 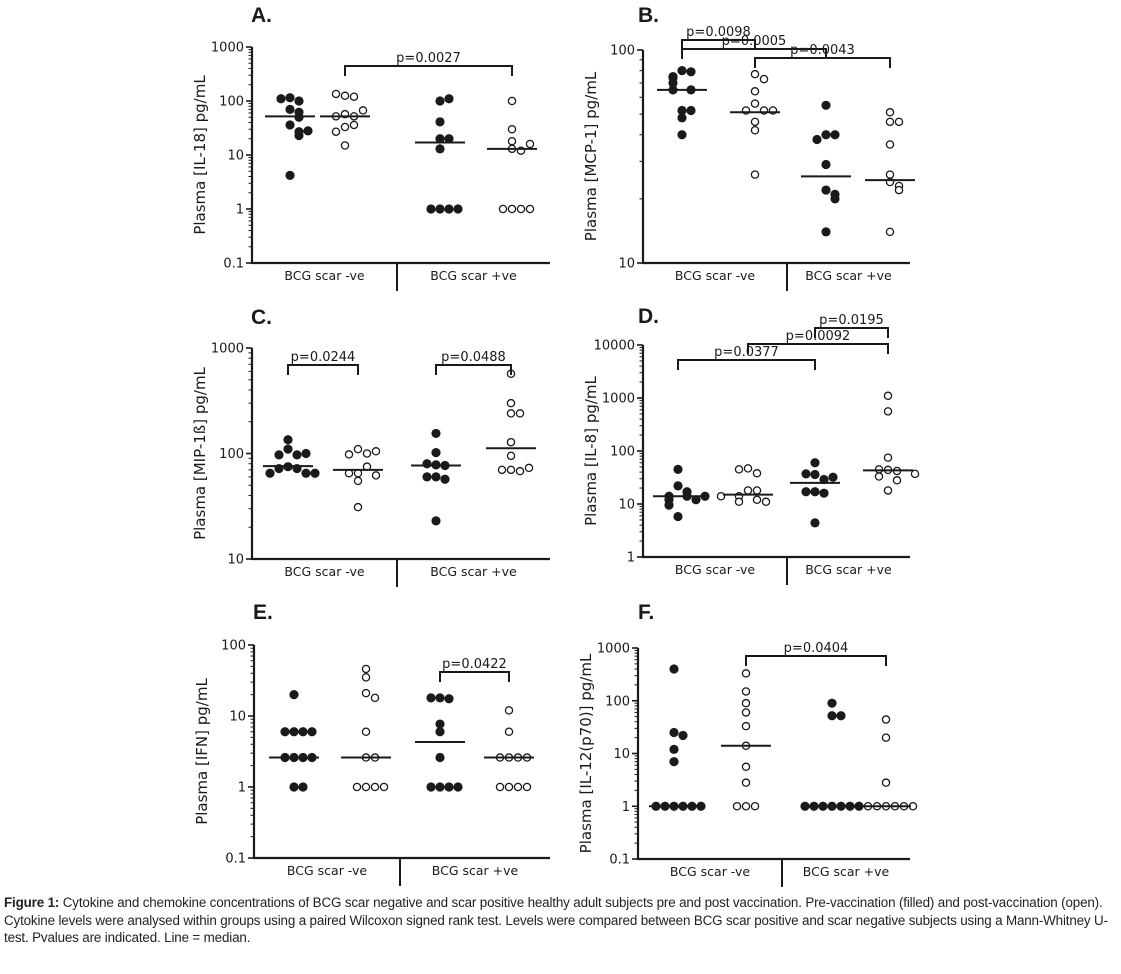 I want to click on p-value-label: p=0.0092, so click(x=818, y=336).